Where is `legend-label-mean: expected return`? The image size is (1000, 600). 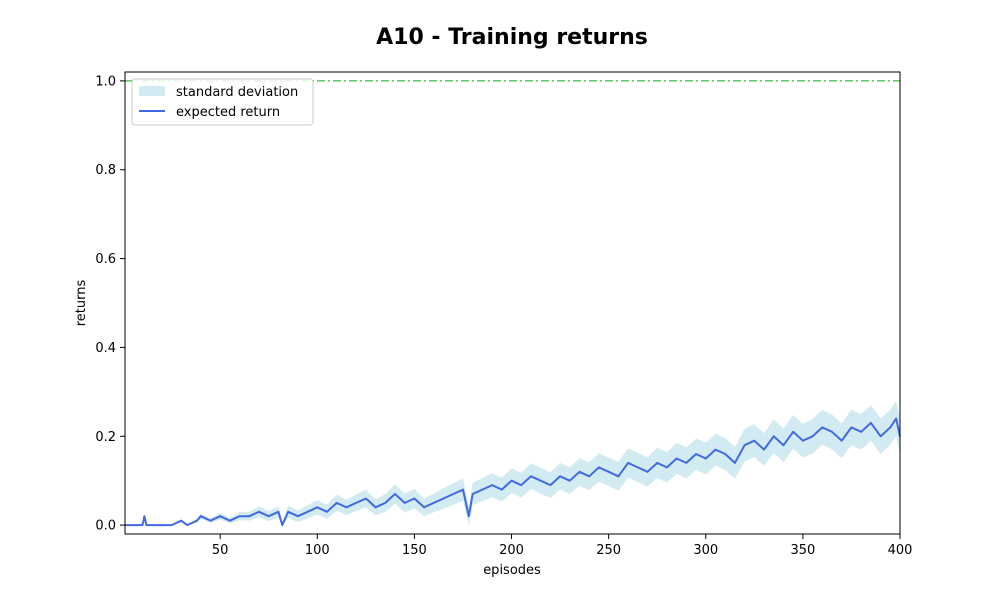
legend-label-mean: expected return is located at coordinates (228, 112).